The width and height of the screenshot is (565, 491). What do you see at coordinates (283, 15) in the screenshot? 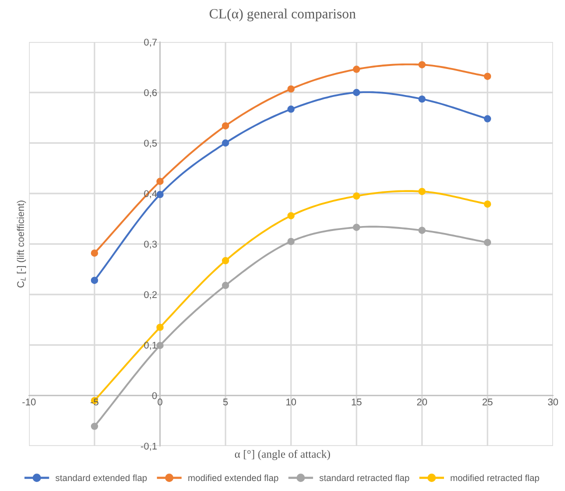
I see `chart-title: CL(α) general comparison` at bounding box center [283, 15].